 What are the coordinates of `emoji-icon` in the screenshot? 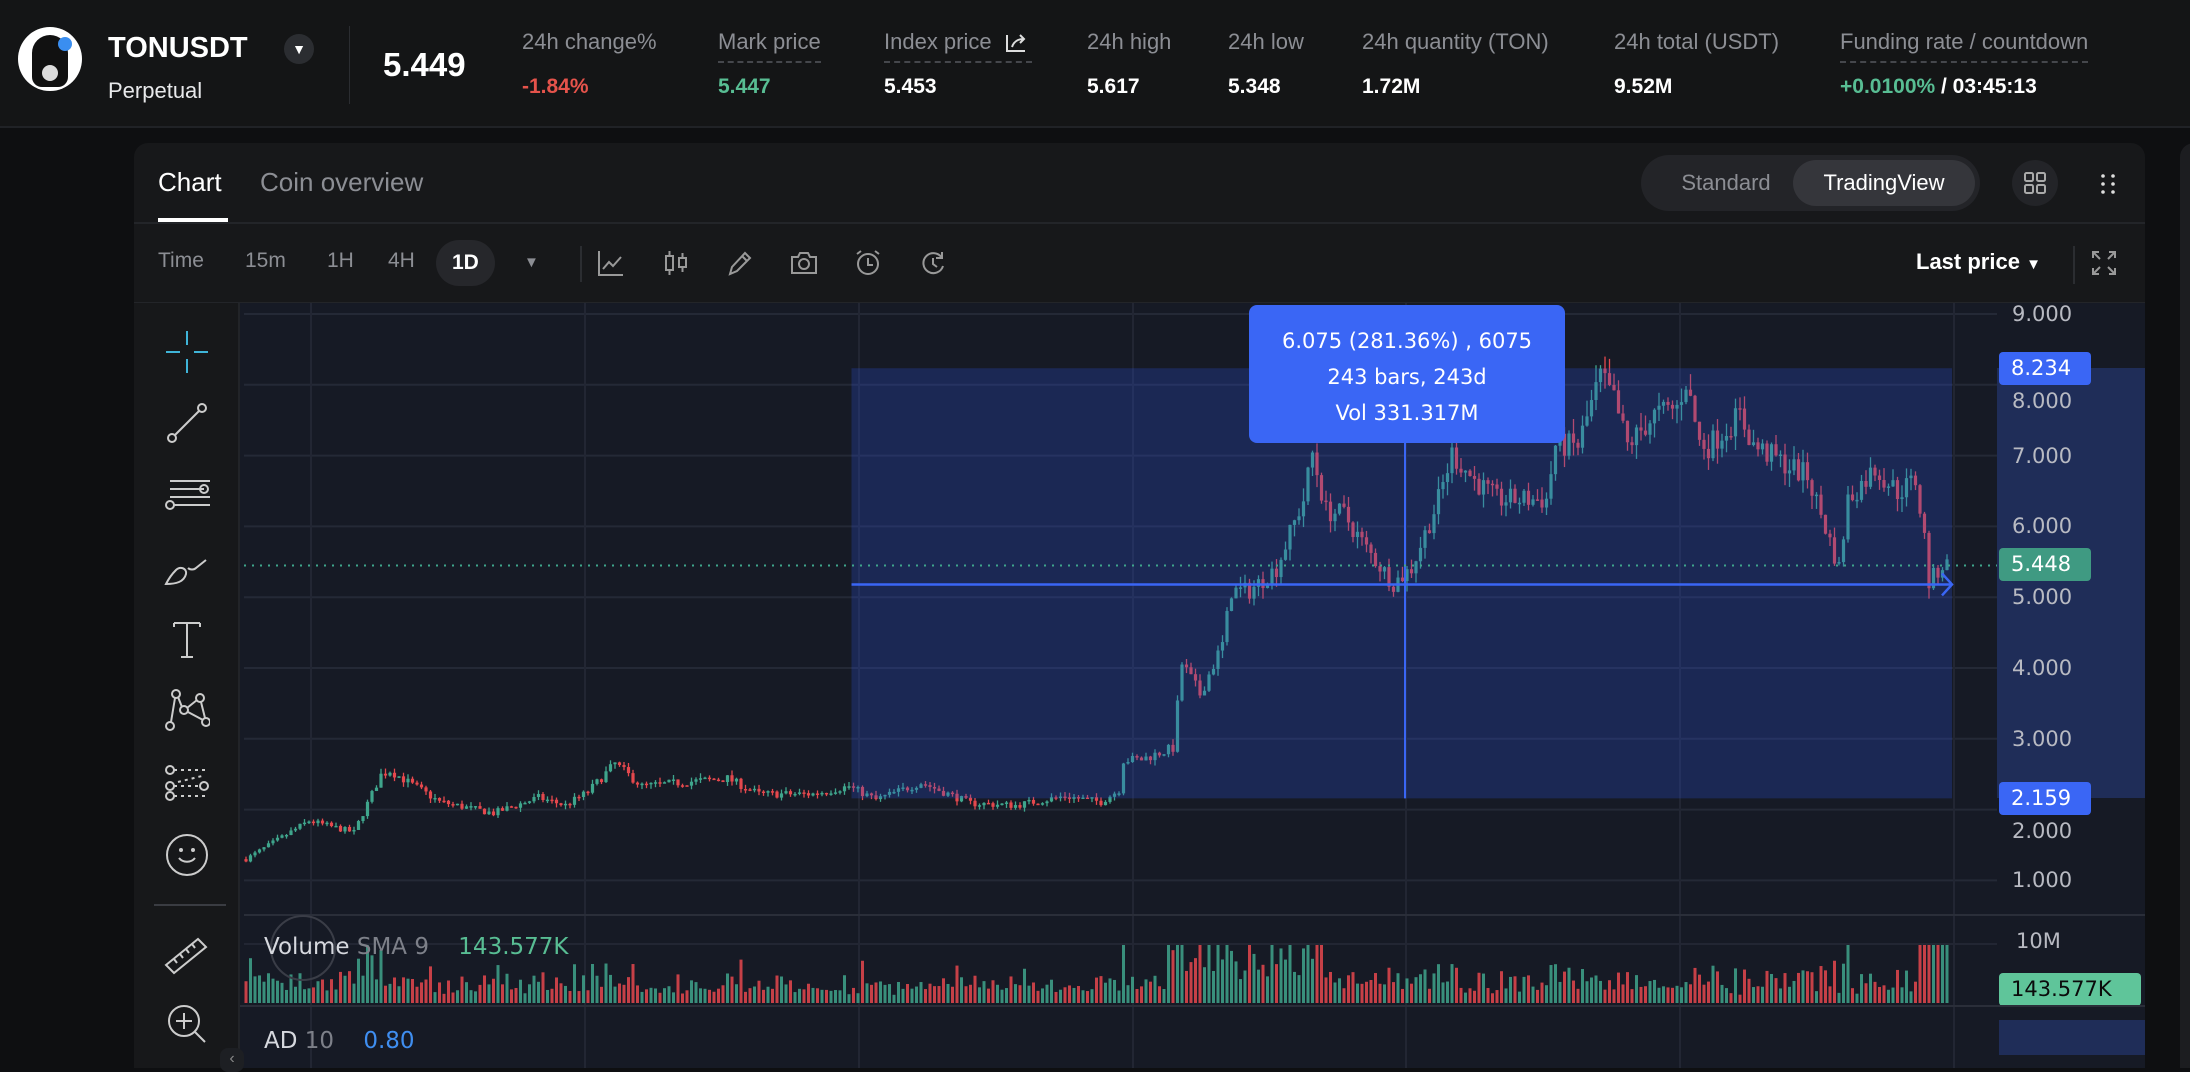 It's located at (187, 855).